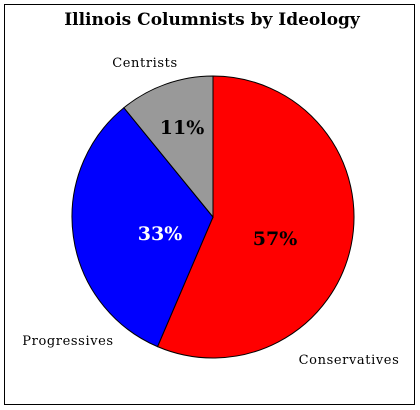 This screenshot has width=420, height=410. I want to click on pie-category-label-centrists: Centrists, so click(145, 63).